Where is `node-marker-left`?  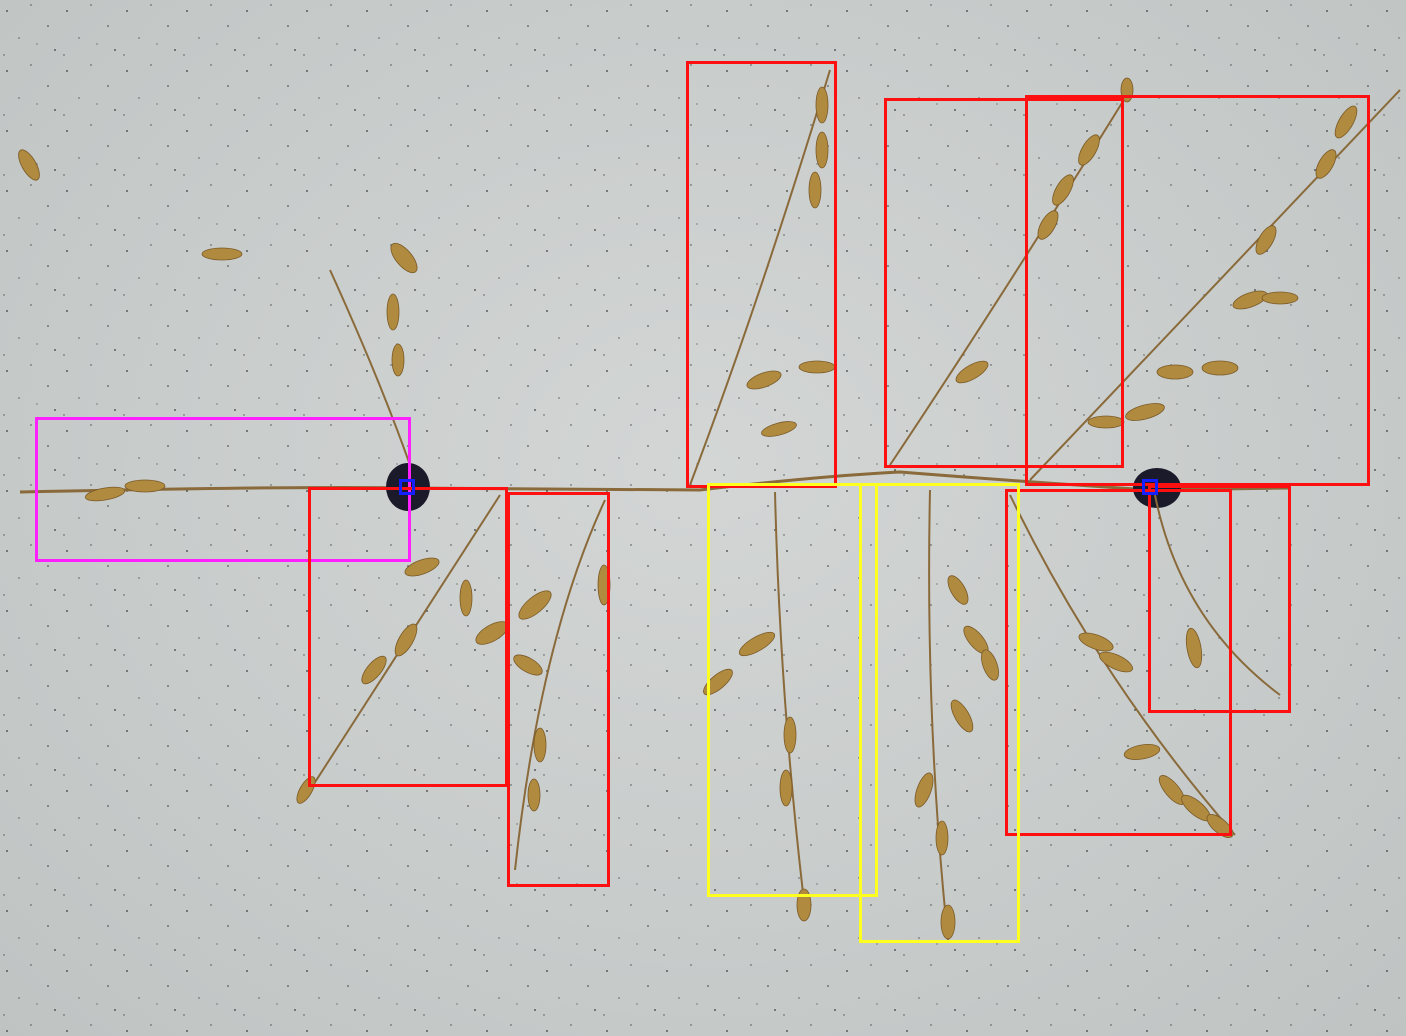
node-marker-left is located at coordinates (407, 487).